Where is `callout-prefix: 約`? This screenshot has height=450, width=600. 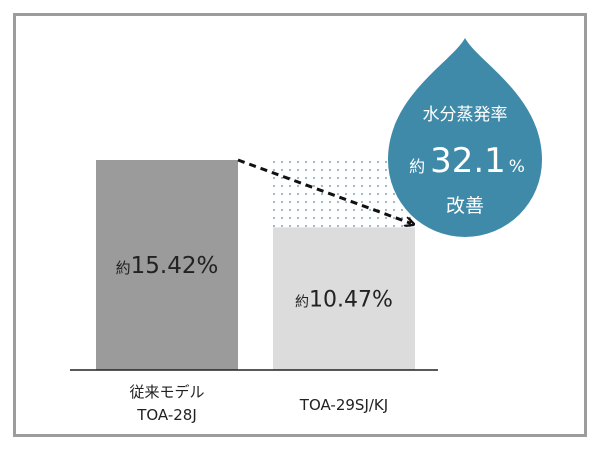 callout-prefix: 約 is located at coordinates (417, 166).